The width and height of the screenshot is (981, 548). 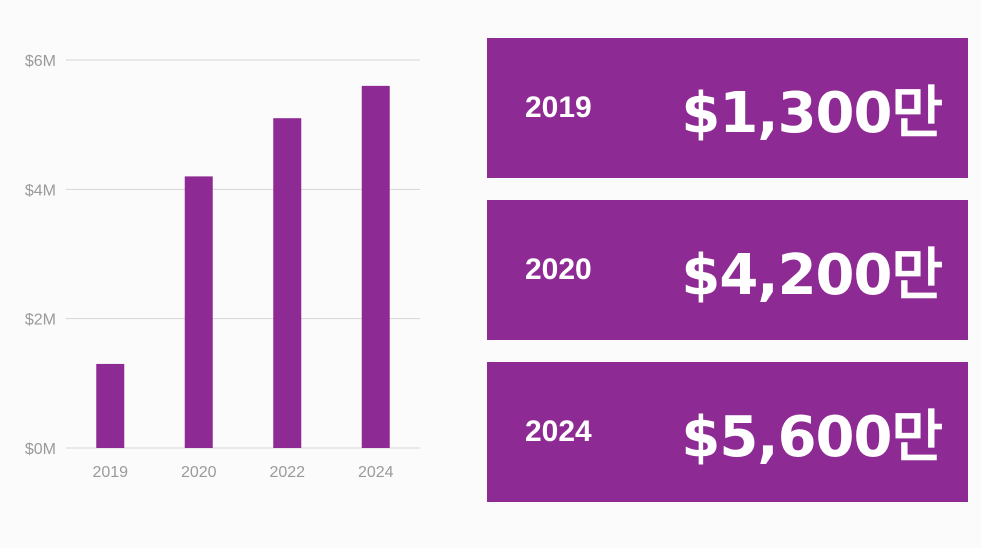 I want to click on card-amount: $5,600만, so click(x=812, y=437).